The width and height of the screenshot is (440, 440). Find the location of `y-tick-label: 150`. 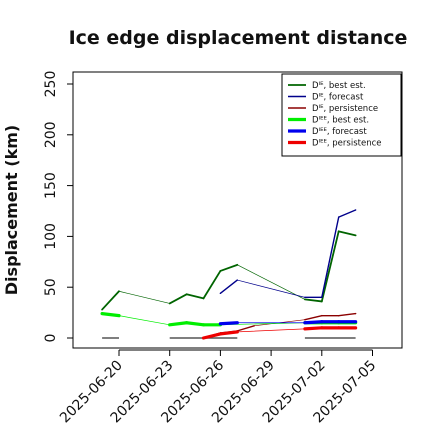

y-tick-label: 150 is located at coordinates (51, 185).